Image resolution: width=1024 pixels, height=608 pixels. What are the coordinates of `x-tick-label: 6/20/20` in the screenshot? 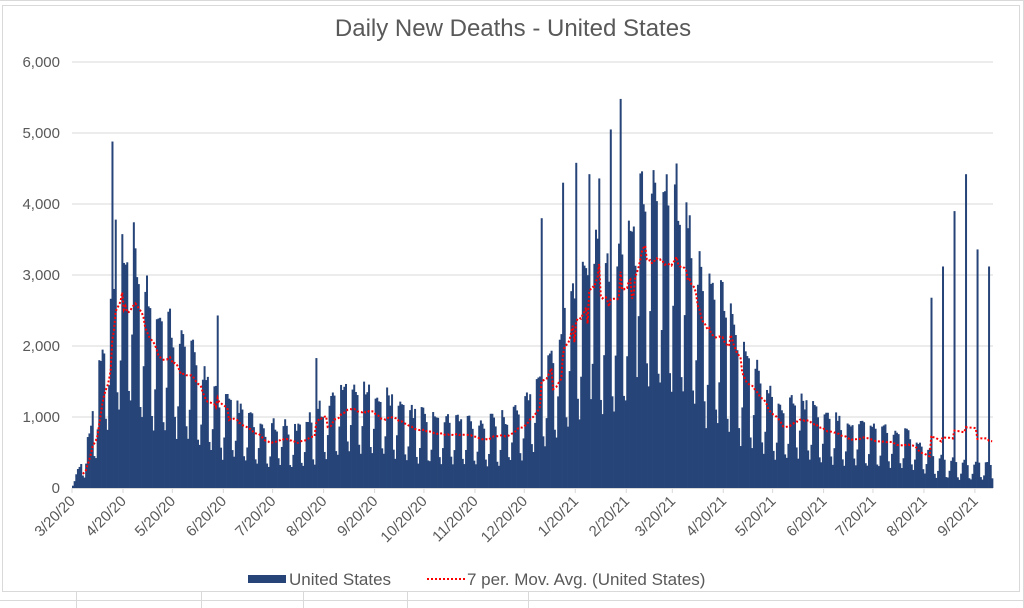 It's located at (206, 516).